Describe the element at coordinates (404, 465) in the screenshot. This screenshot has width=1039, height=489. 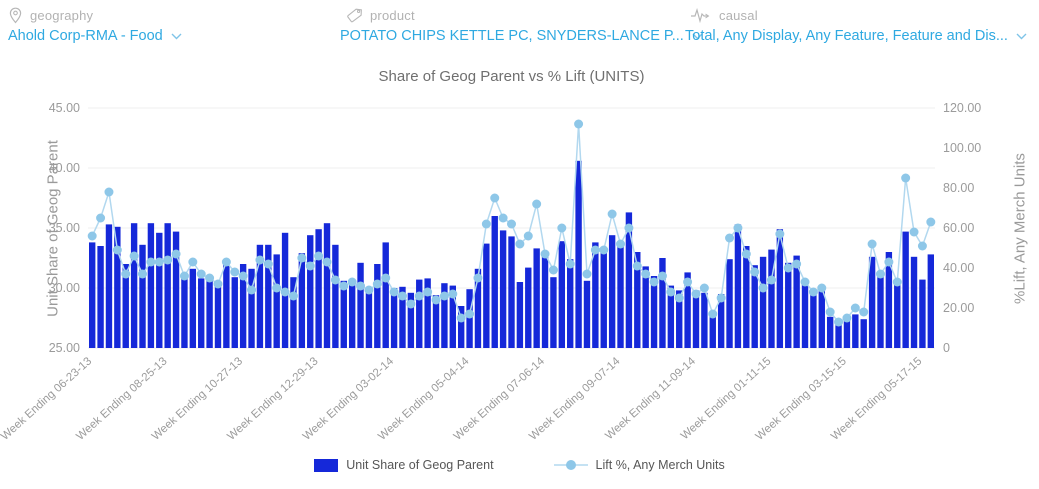
I see `legend-item-unit-share: Unit Share of Geog Parent` at that location.